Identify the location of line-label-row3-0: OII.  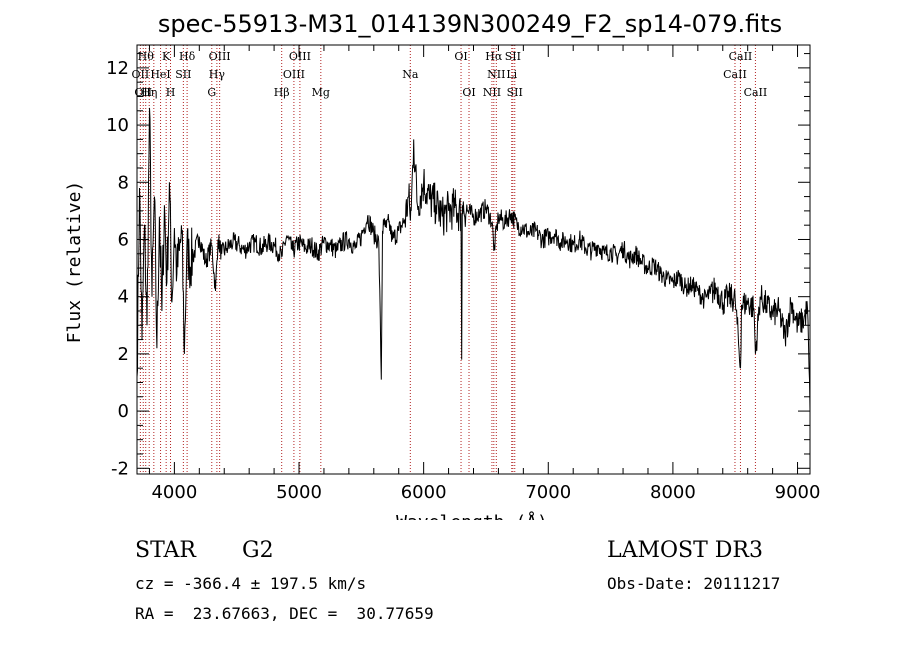
(143, 92).